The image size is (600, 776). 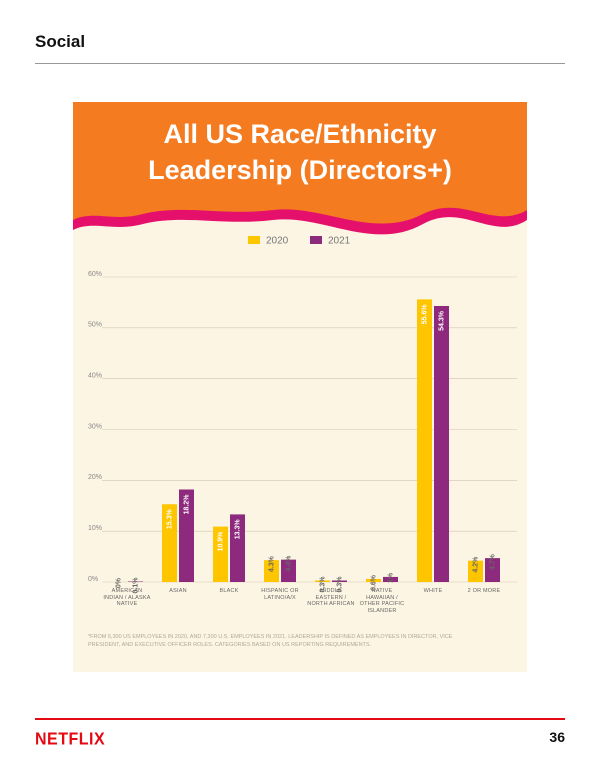 I want to click on data-label: 1%, so click(x=390, y=577).